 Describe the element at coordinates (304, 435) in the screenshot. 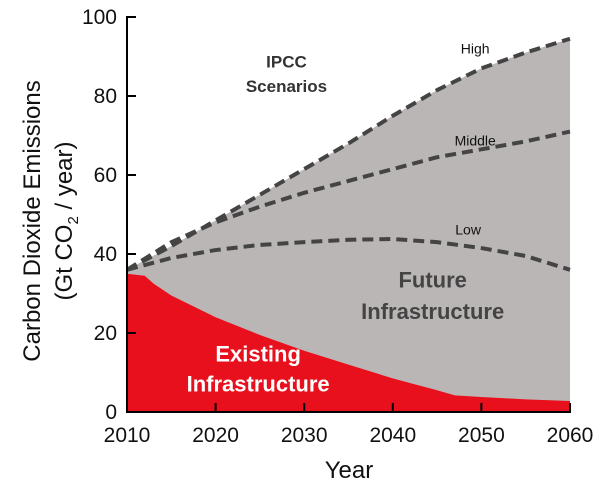

I see `x-tick-label-2030: 2030` at that location.